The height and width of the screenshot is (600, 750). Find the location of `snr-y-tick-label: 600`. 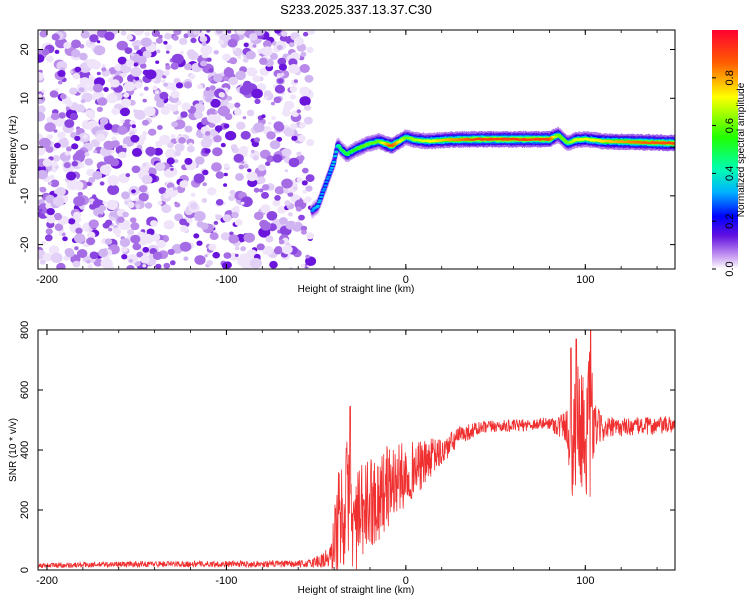

snr-y-tick-label: 600 is located at coordinates (25, 390).